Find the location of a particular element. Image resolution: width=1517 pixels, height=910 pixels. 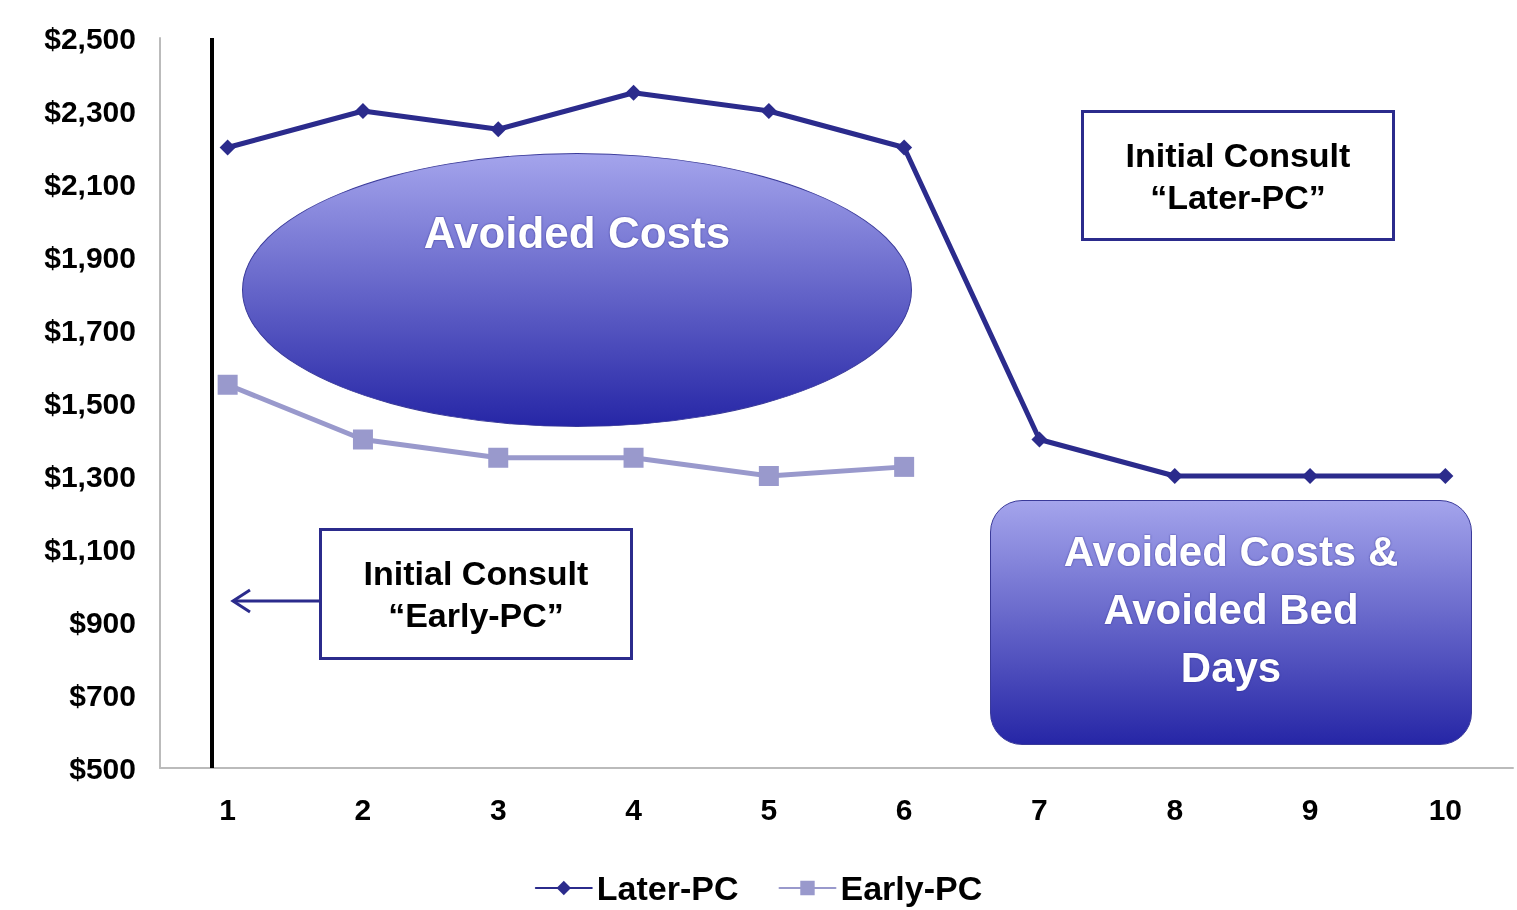

x-tick-label: 2 is located at coordinates (363, 809).